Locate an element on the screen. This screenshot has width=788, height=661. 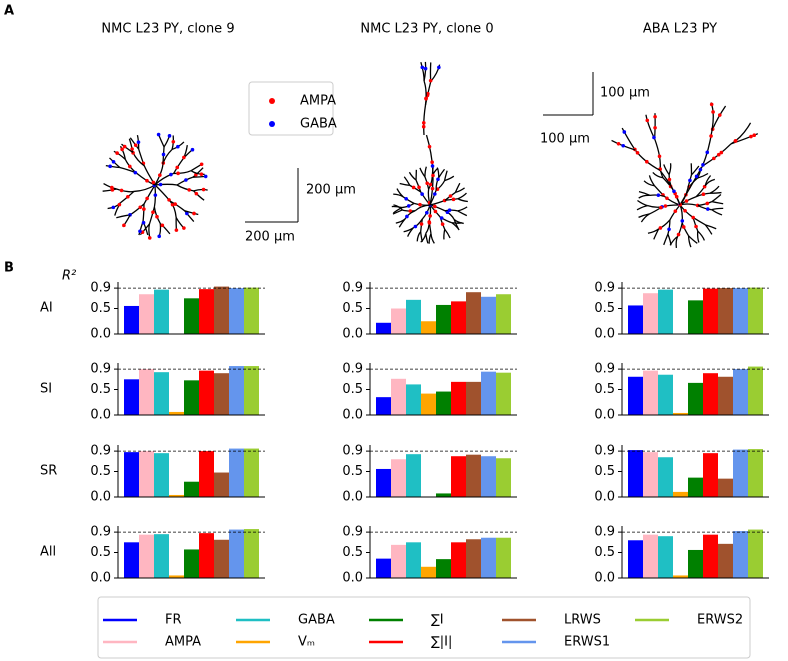
y-tick-label: 0.0 is located at coordinates (100, 497).